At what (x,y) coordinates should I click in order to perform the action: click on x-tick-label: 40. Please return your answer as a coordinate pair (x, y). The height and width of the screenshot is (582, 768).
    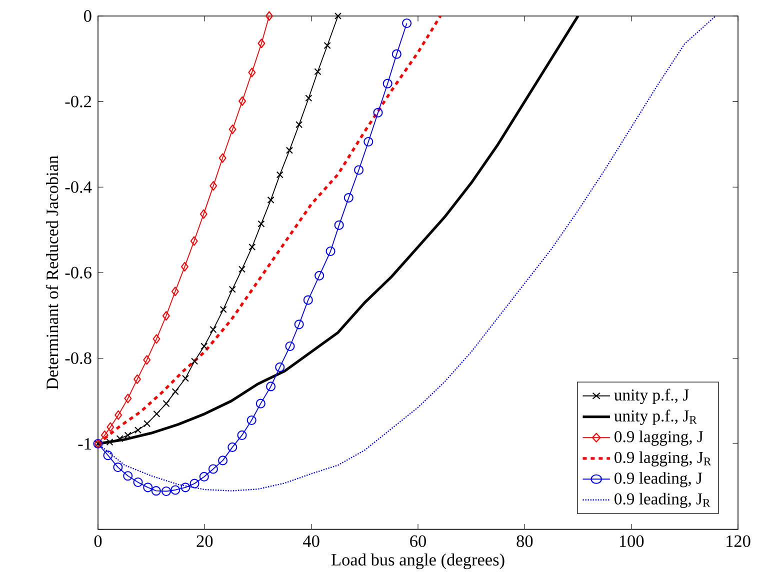
    Looking at the image, I should click on (311, 541).